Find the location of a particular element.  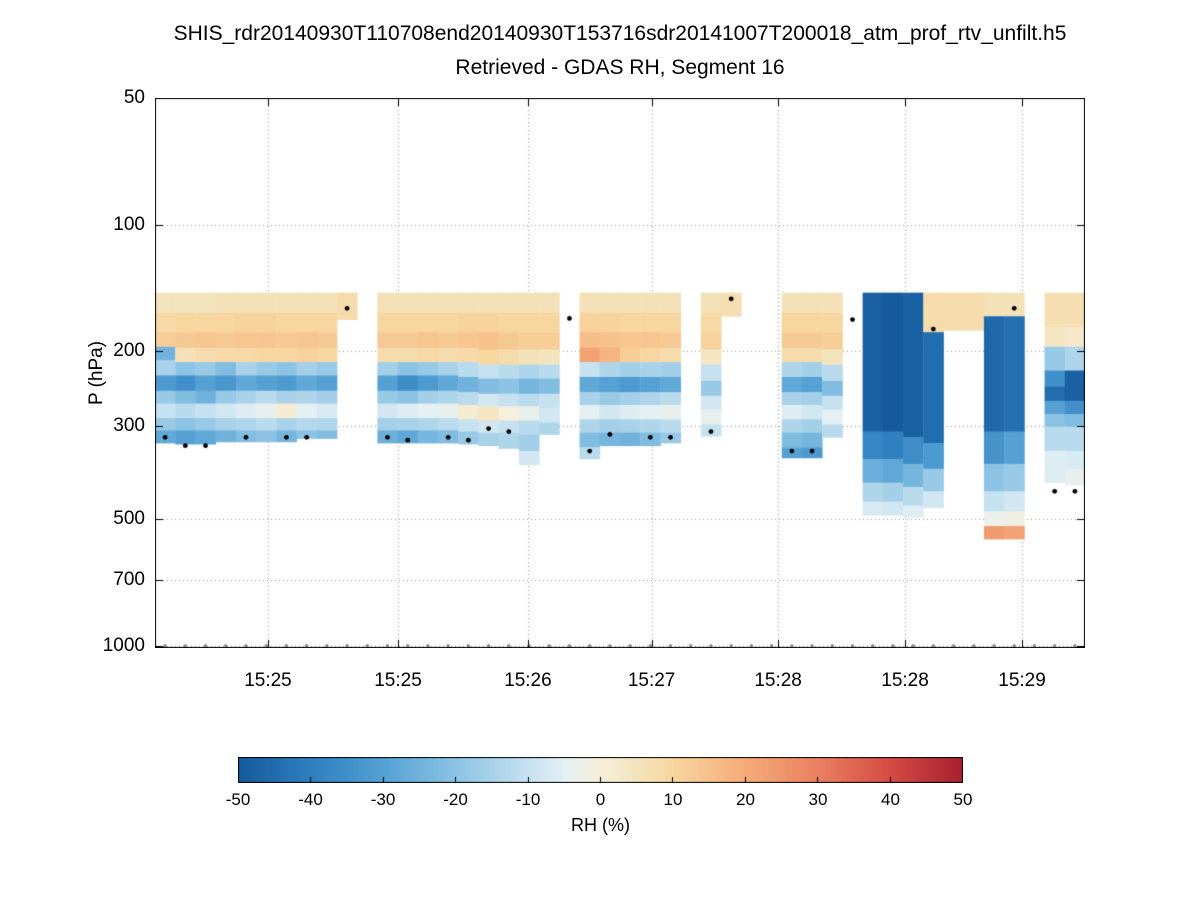

x-tick-label: 15:27 is located at coordinates (651, 680).